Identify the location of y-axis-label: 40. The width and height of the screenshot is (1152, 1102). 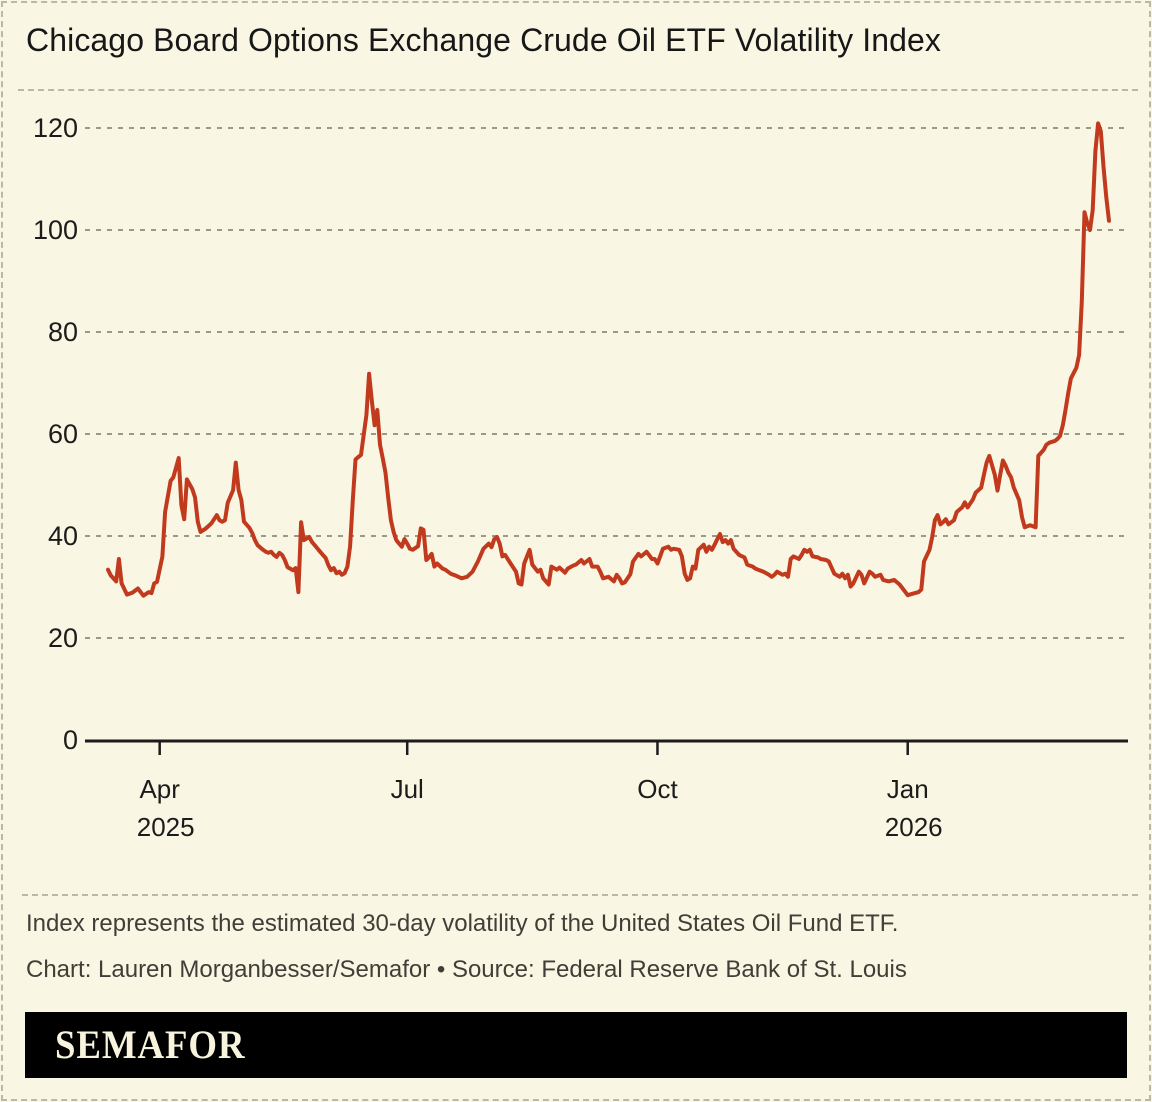
(63, 536).